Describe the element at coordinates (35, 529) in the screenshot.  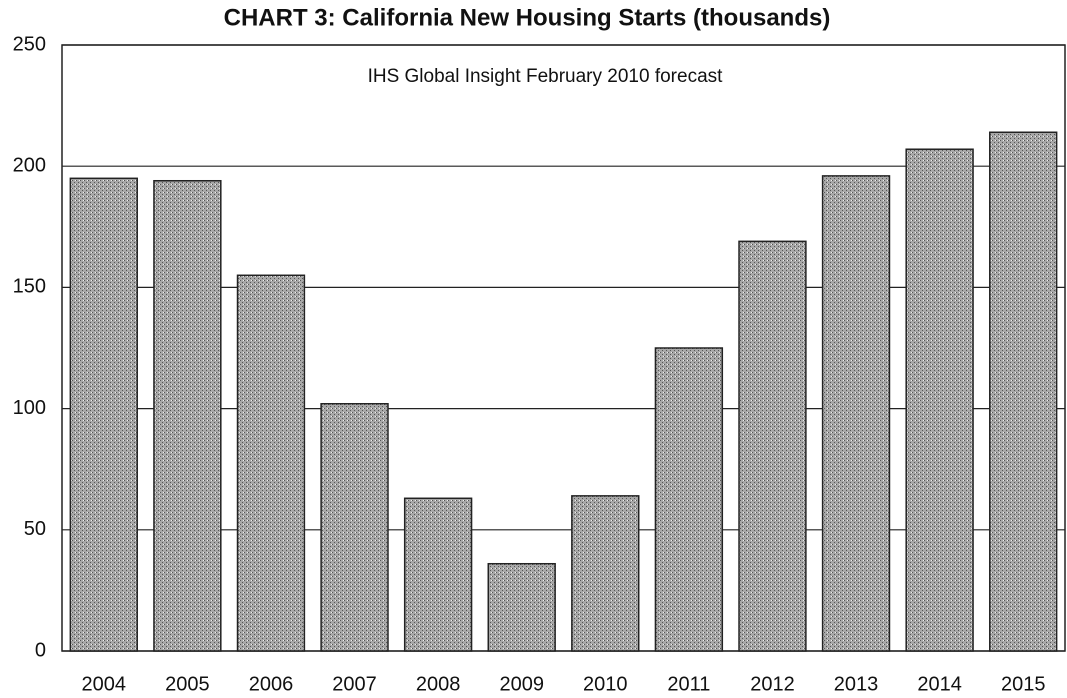
I see `y-tick-label: 50` at that location.